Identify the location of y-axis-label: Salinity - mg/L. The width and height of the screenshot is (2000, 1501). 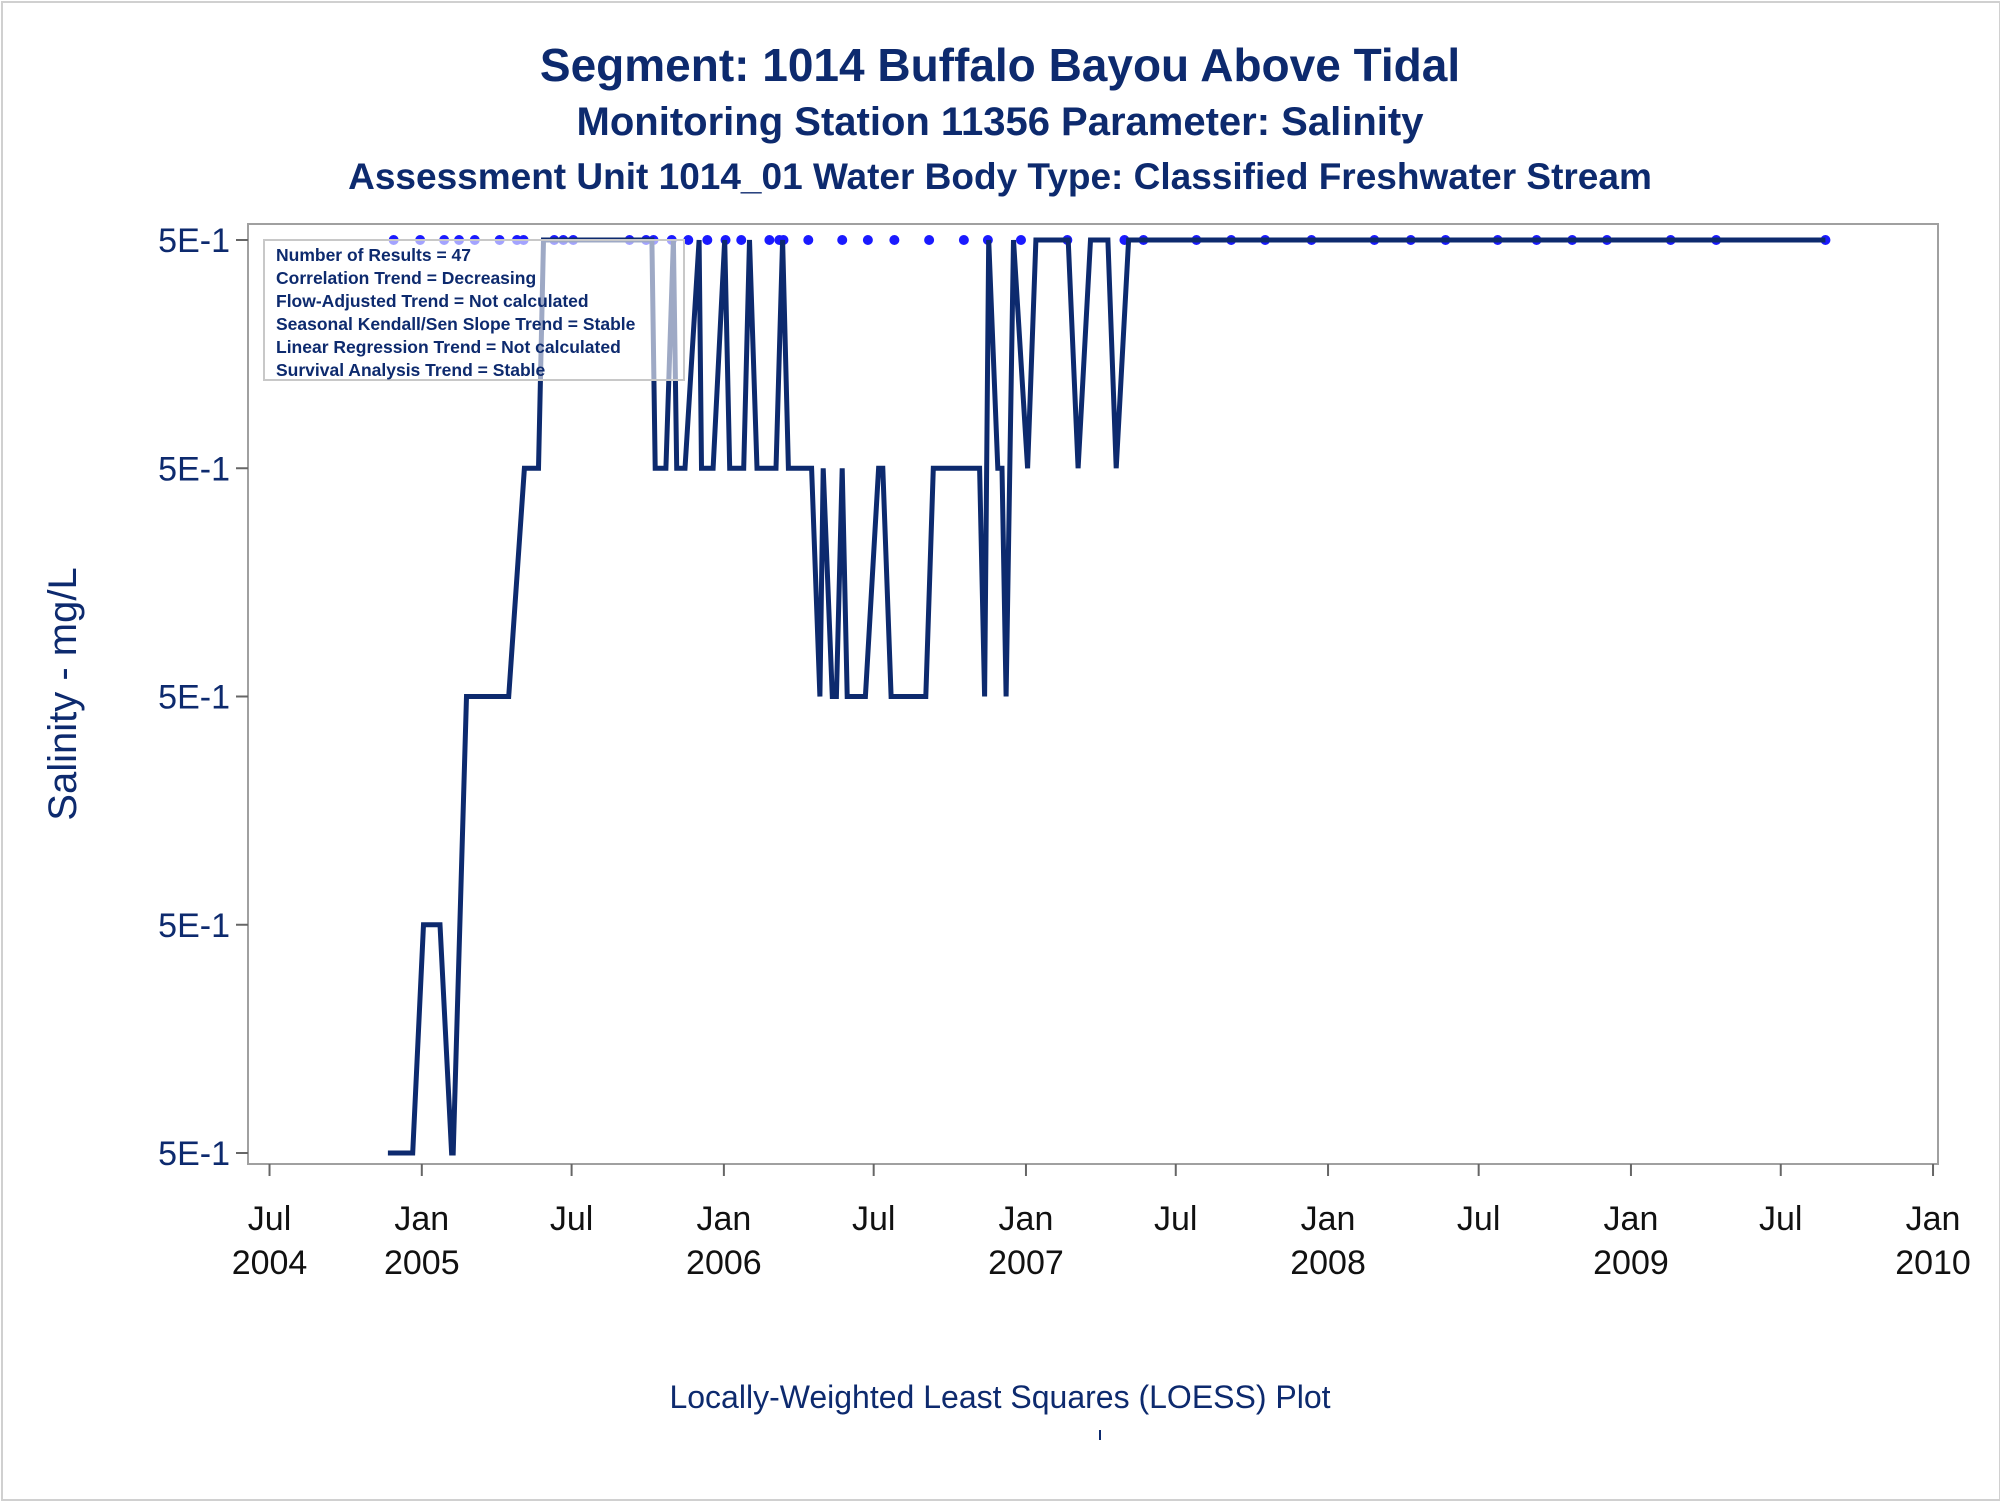
(63, 693).